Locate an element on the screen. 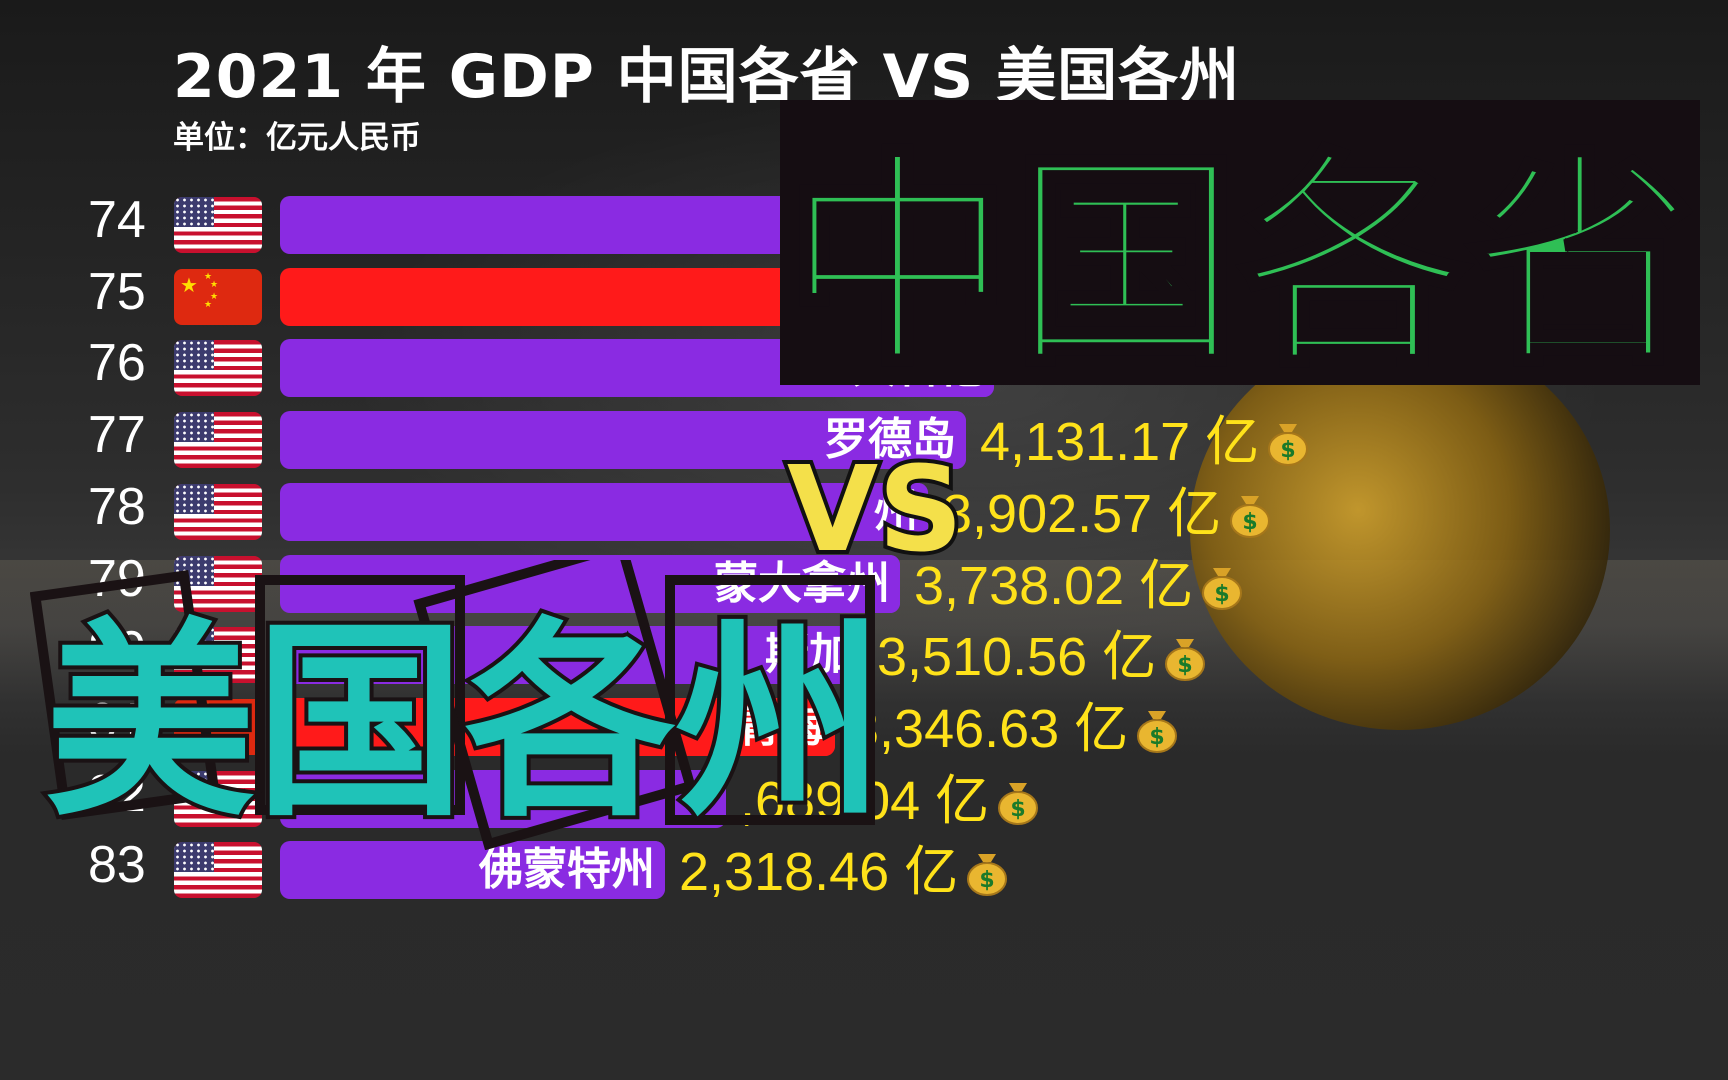 The height and width of the screenshot is (1080, 1728). value-label: 3,510.56 亿 $ is located at coordinates (1042, 657).